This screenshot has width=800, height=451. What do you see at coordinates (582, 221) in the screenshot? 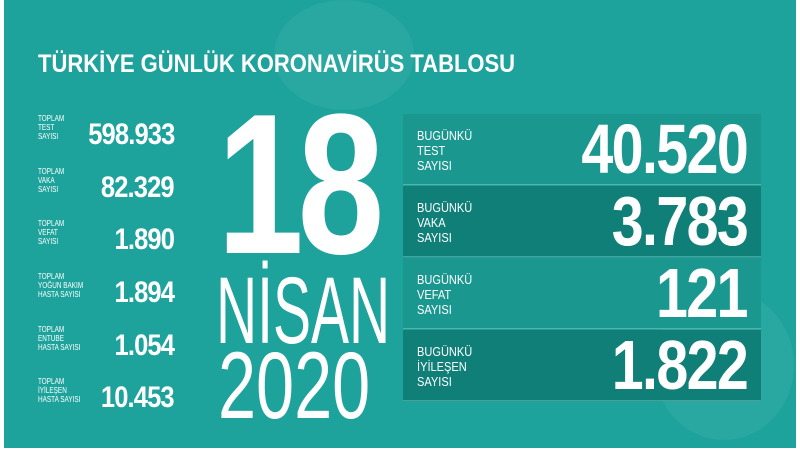
I see `today-box: BUGÜNKÜ VAKA SAYISI 3.783` at bounding box center [582, 221].